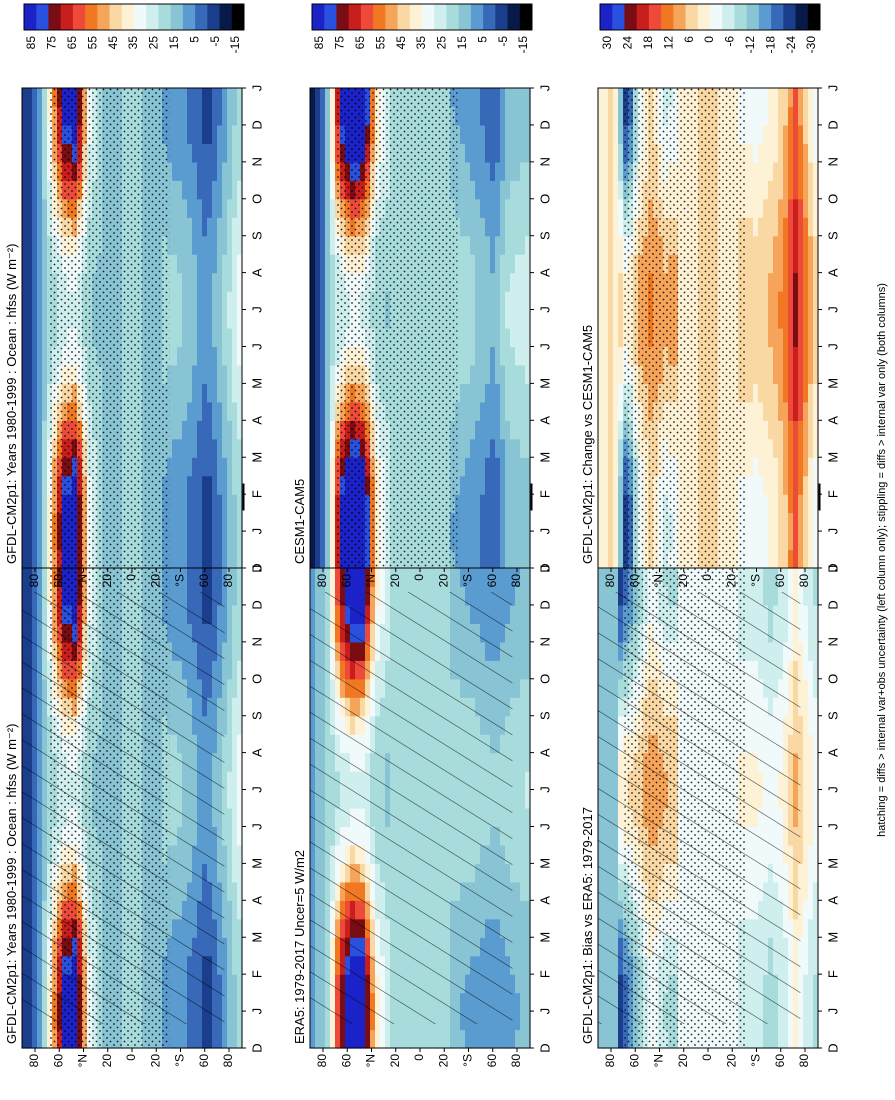 This screenshot has width=895, height=1100. I want to click on colorbar-label: 45, so click(401, 43).